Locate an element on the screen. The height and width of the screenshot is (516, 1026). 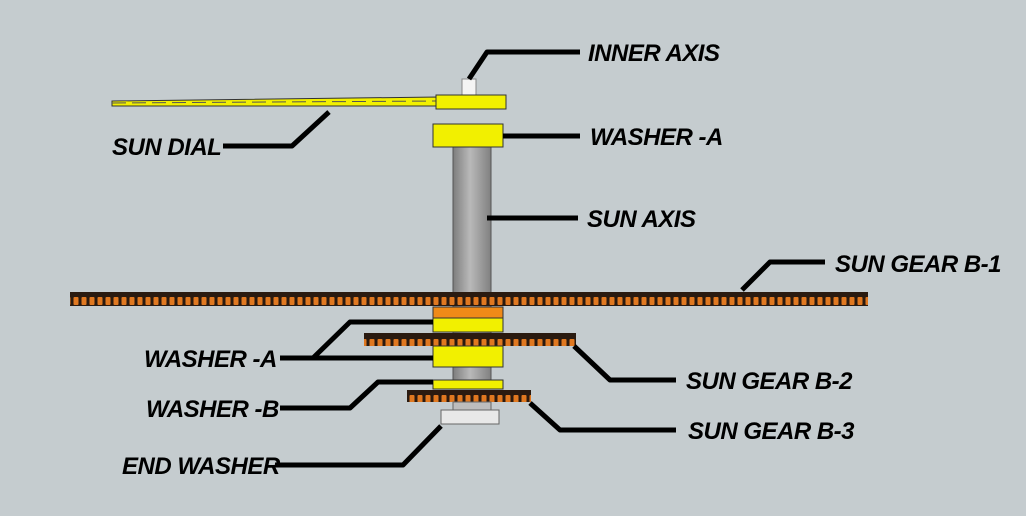
washer-a-bottom is located at coordinates (468, 356).